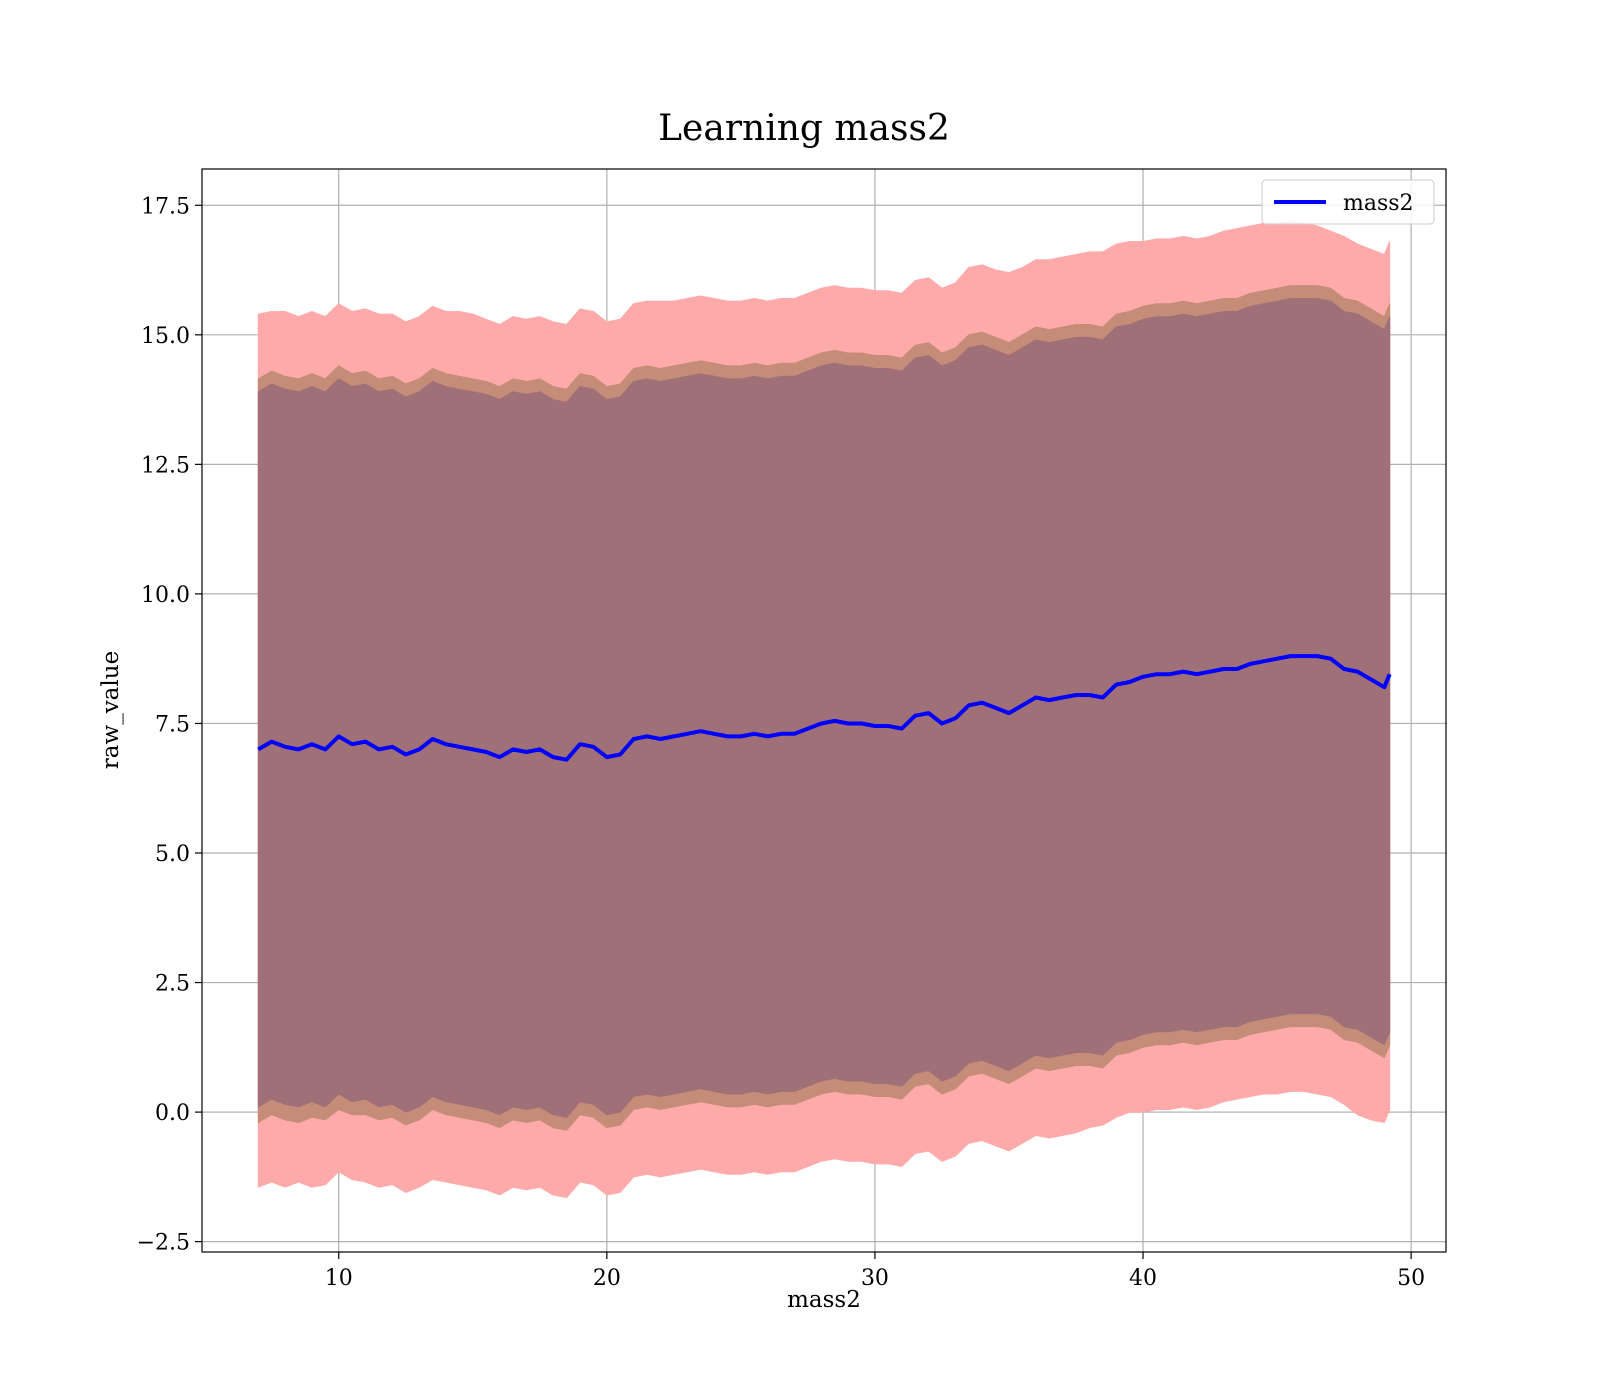  Describe the element at coordinates (165, 595) in the screenshot. I see `y-tick-label: 10.0` at that location.